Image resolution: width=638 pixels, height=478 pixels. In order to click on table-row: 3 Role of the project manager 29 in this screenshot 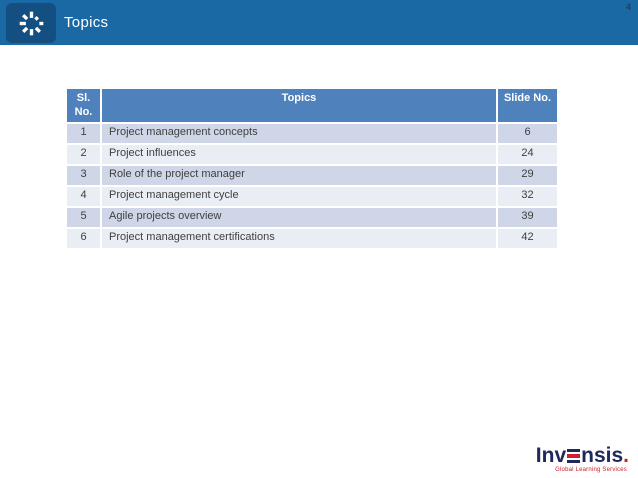, I will do `click(312, 175)`.